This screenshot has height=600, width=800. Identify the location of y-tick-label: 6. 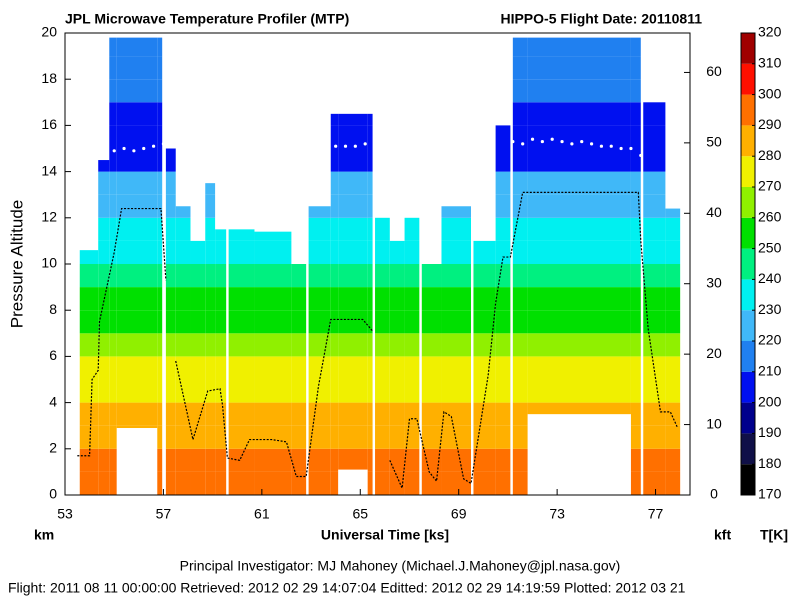
(53, 355).